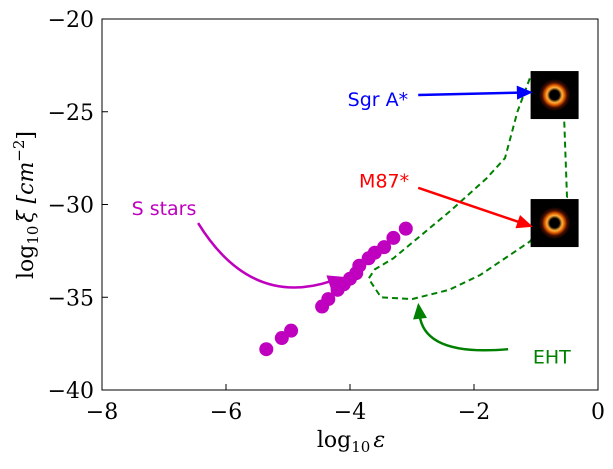  I want to click on sgr-a-label: Sgr A*, so click(378, 100).